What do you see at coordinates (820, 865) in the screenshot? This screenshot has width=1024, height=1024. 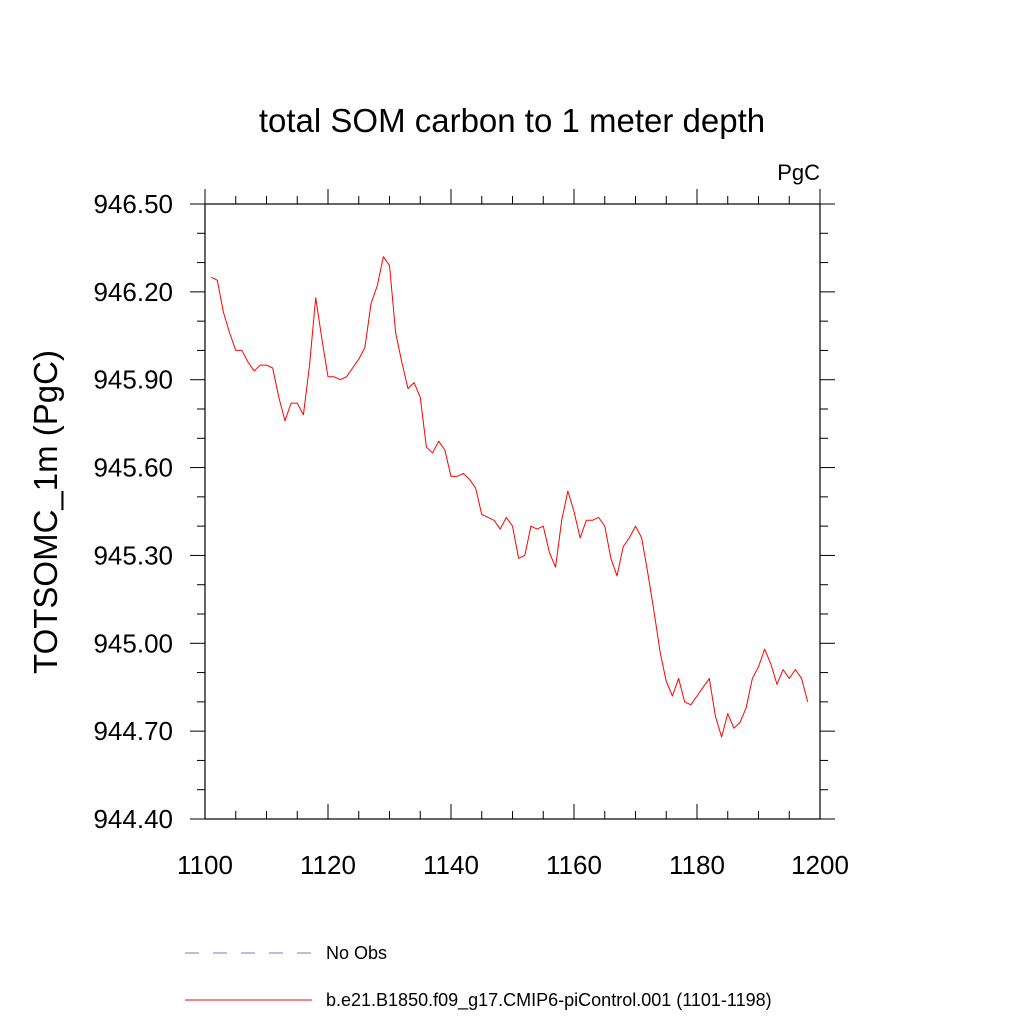 I see `x-tick-label: 1200` at bounding box center [820, 865].